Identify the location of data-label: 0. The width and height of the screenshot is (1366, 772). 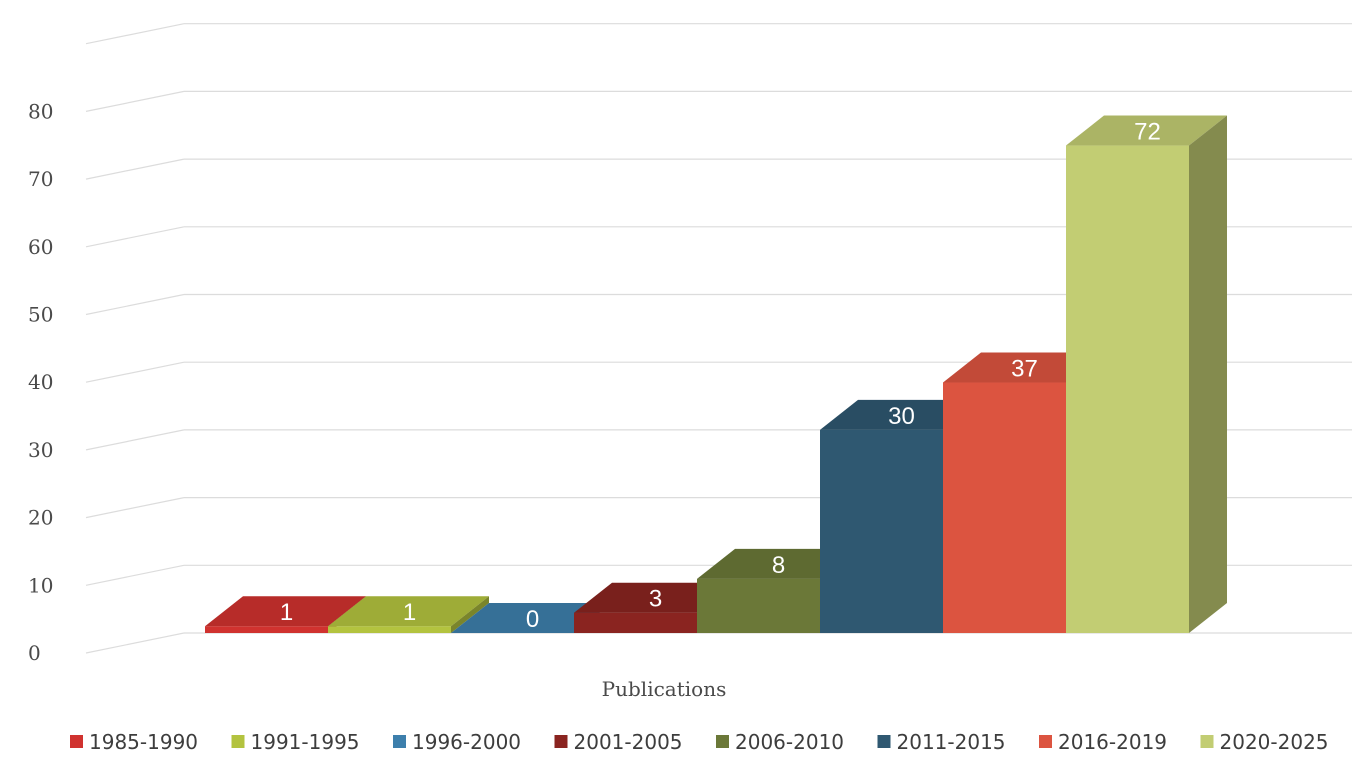
(532, 619).